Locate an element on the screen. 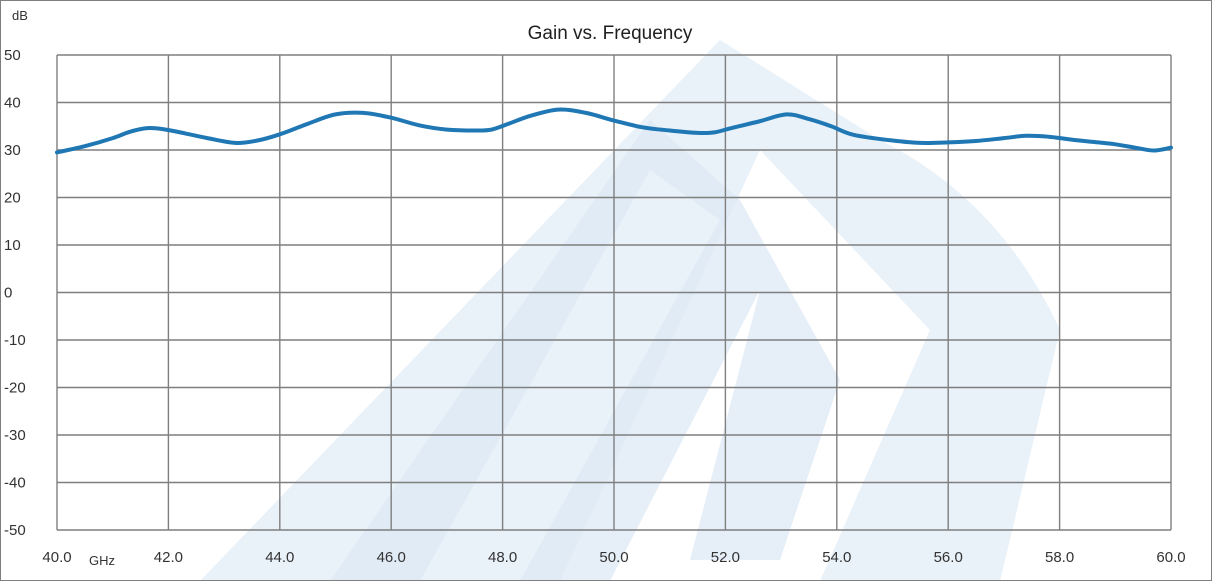  series-layer is located at coordinates (614, 131).